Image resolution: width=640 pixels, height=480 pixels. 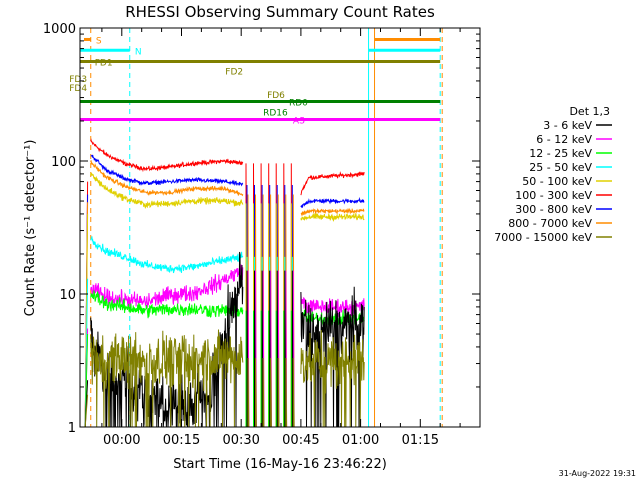 What do you see at coordinates (67, 295) in the screenshot?
I see `y-tick-label: 10` at bounding box center [67, 295].